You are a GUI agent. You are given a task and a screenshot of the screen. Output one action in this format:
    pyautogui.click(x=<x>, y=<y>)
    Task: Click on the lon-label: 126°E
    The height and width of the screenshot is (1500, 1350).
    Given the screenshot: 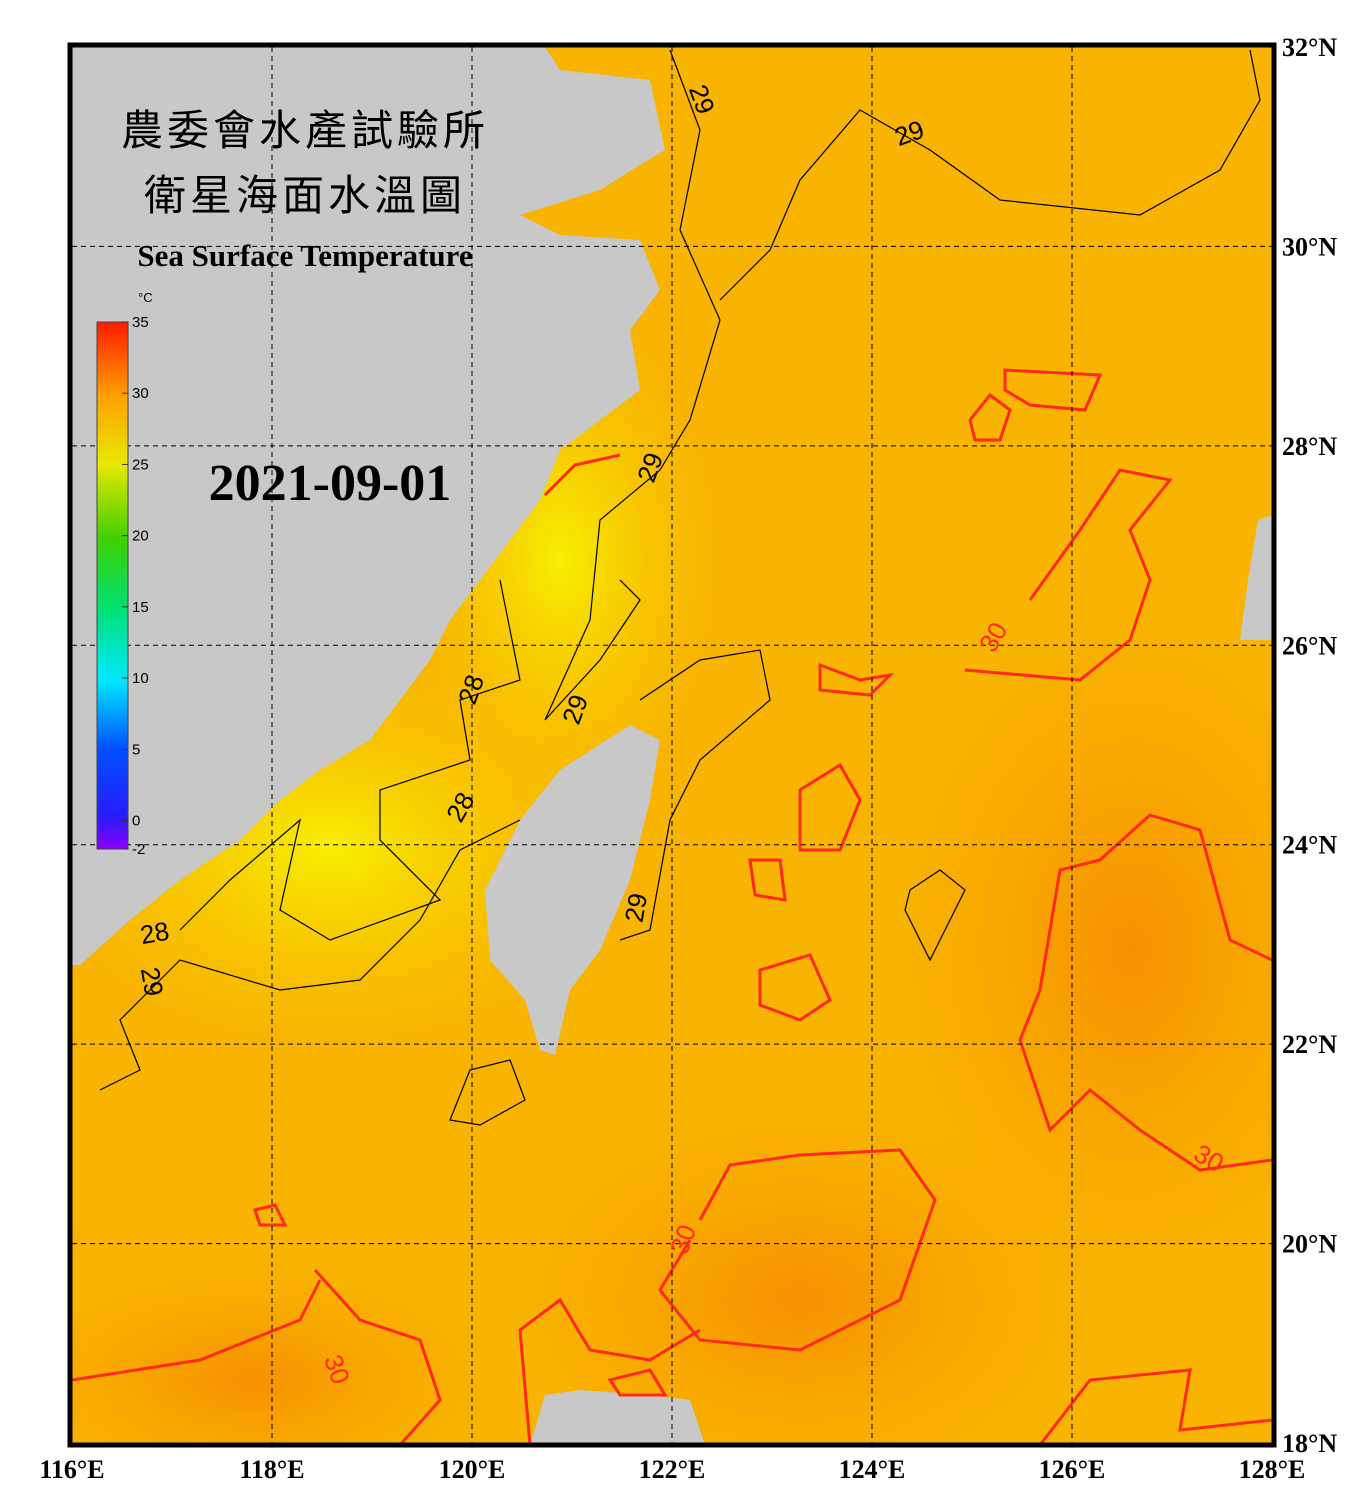 What is the action you would take?
    pyautogui.click(x=1072, y=1469)
    